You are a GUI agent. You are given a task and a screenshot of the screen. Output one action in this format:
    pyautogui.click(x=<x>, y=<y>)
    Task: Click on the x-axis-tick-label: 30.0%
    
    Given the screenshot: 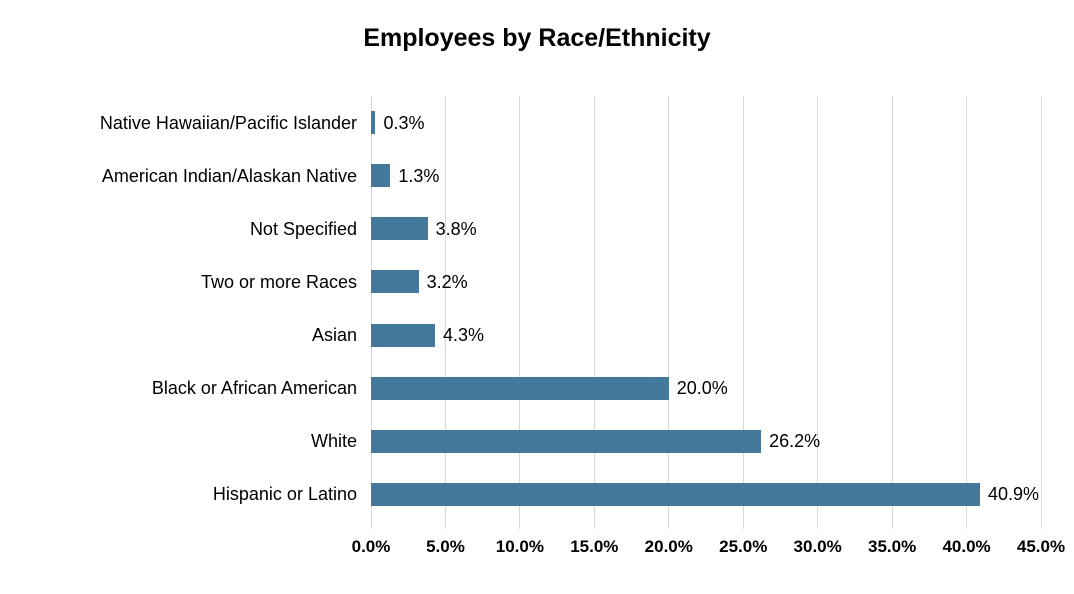 What is the action you would take?
    pyautogui.click(x=817, y=546)
    